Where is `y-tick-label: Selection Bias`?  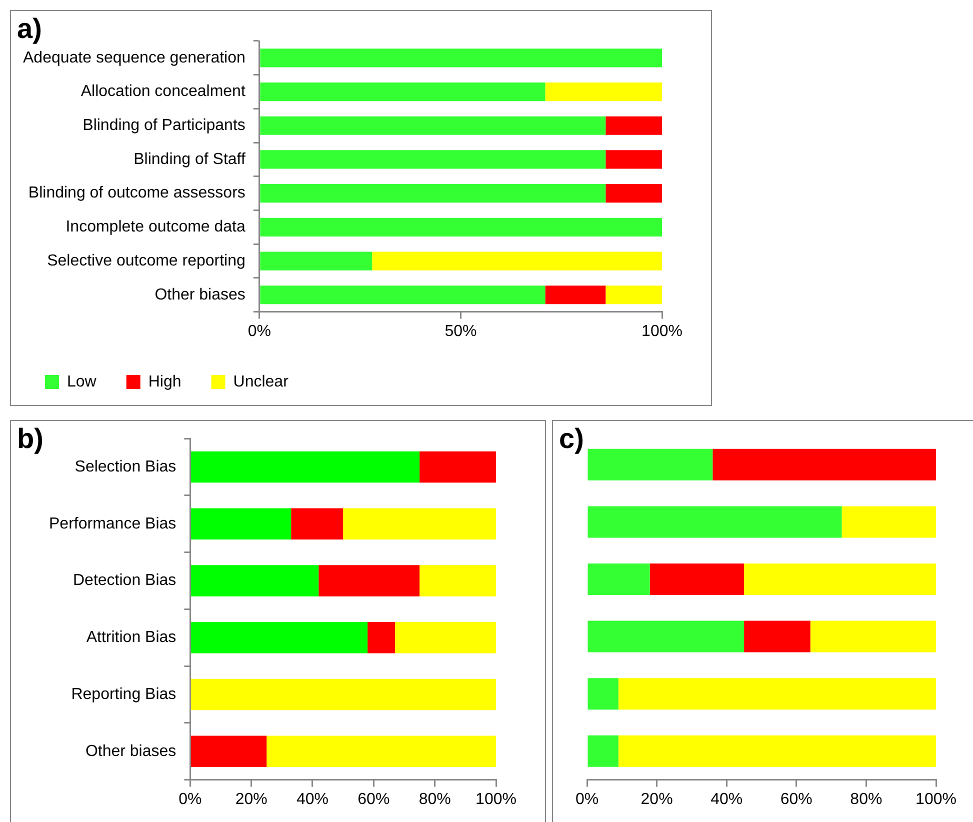 y-tick-label: Selection Bias is located at coordinates (125, 467).